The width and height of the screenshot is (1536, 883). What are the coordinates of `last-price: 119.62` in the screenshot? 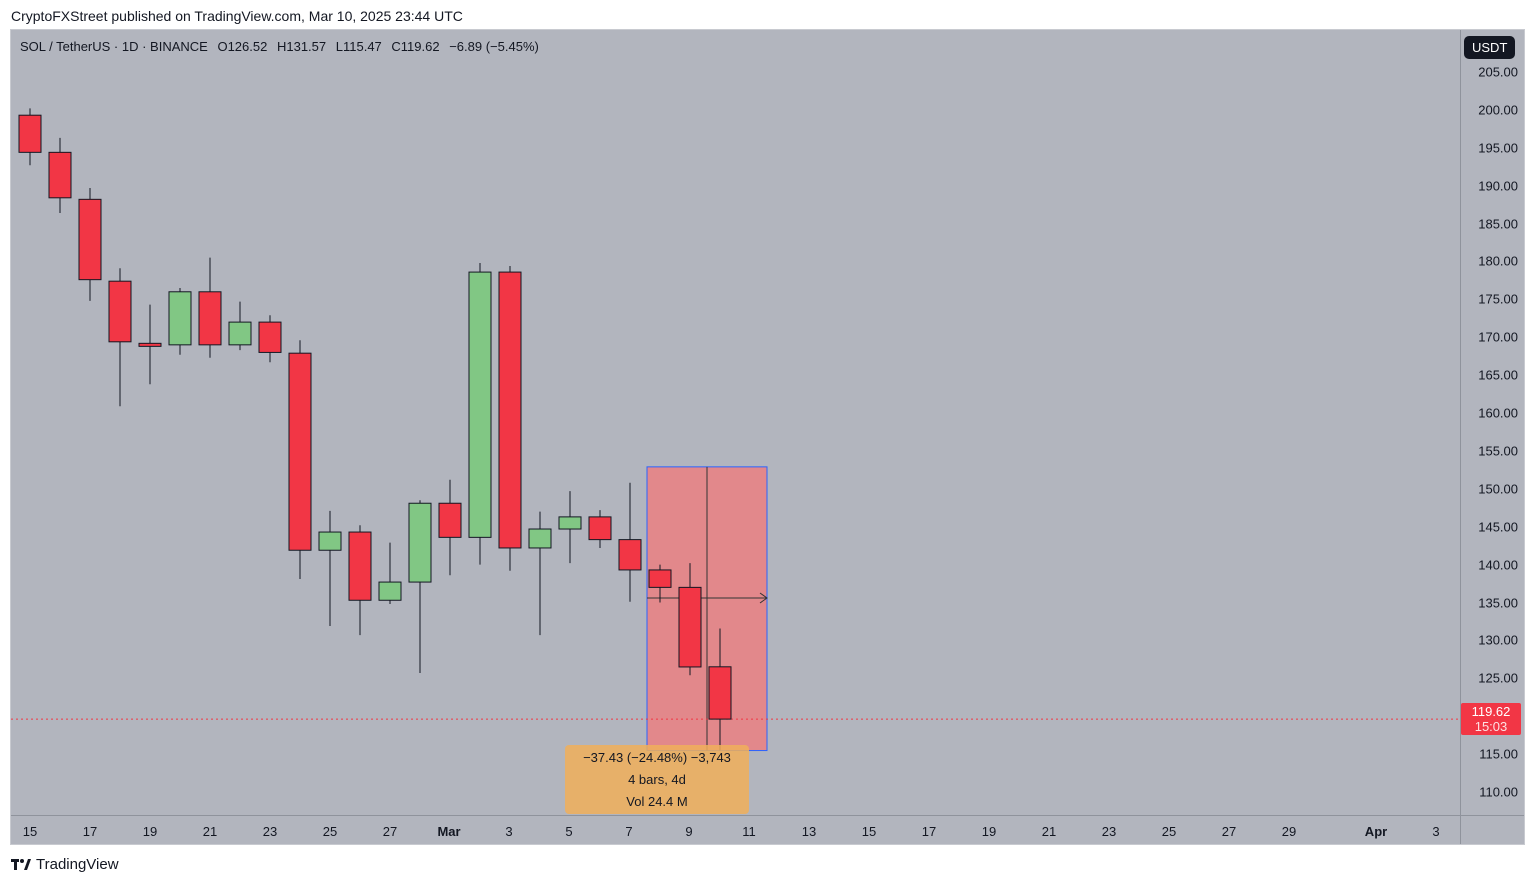 It's located at (1491, 712).